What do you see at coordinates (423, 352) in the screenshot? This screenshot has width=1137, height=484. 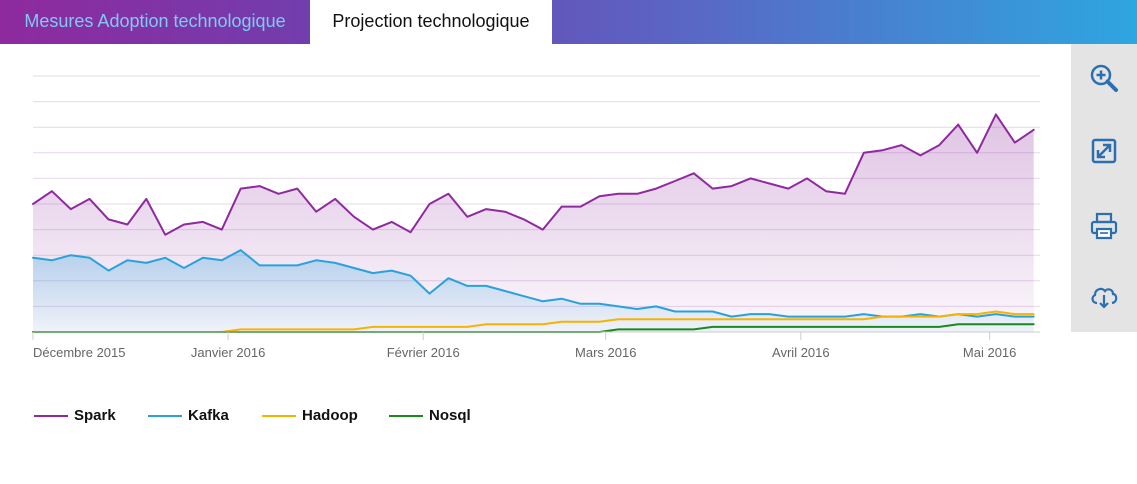 I see `x-tick-label: Février 2016` at bounding box center [423, 352].